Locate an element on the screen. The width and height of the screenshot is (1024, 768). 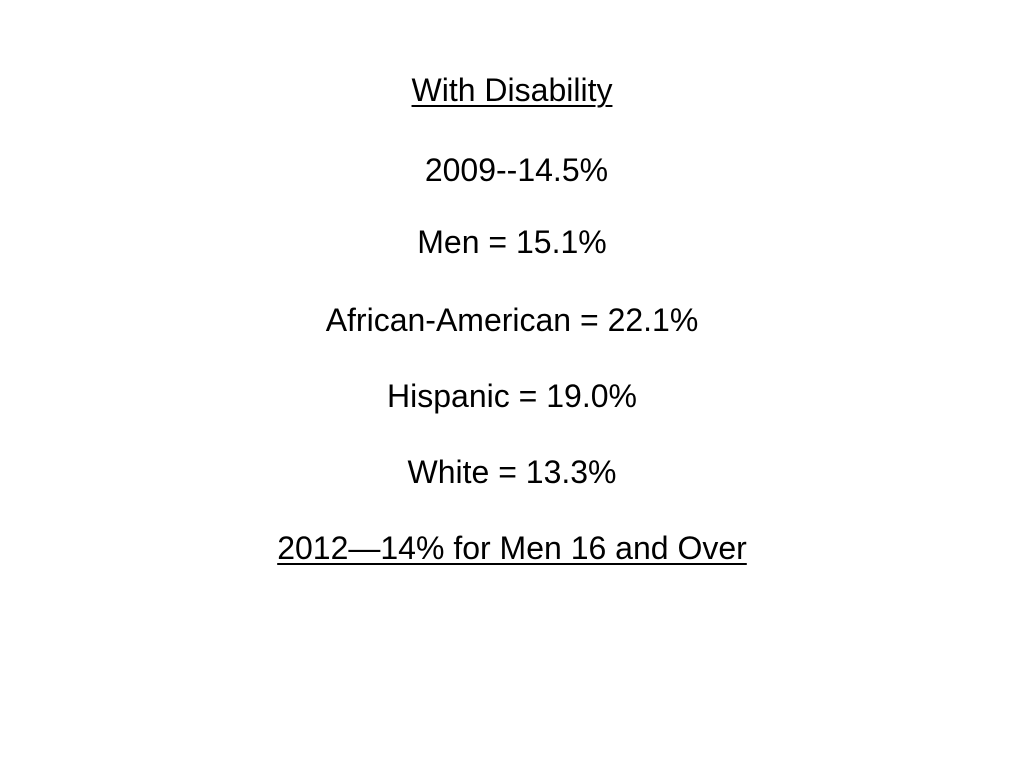
text-line: 2012—14% for Men 16 and Over is located at coordinates (512, 548).